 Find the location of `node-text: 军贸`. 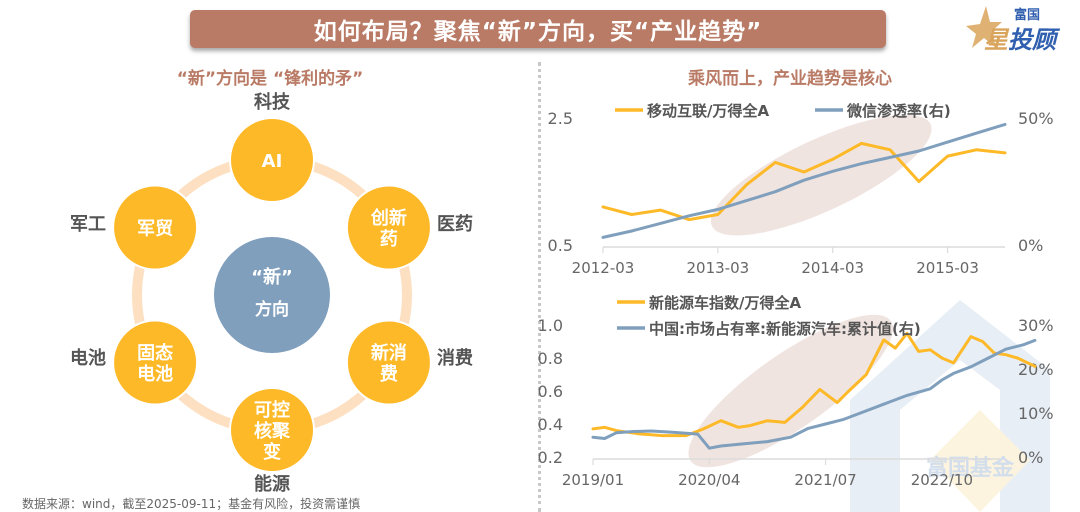

node-text: 军贸 is located at coordinates (155, 229).